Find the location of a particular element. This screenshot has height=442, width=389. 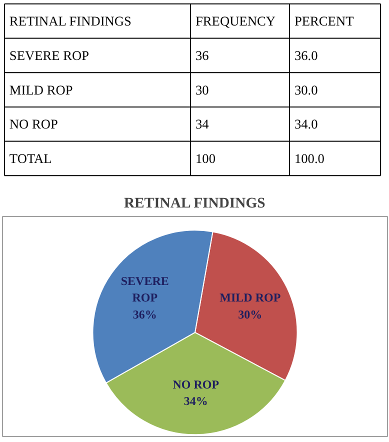

text: PERCENT is located at coordinates (324, 21).